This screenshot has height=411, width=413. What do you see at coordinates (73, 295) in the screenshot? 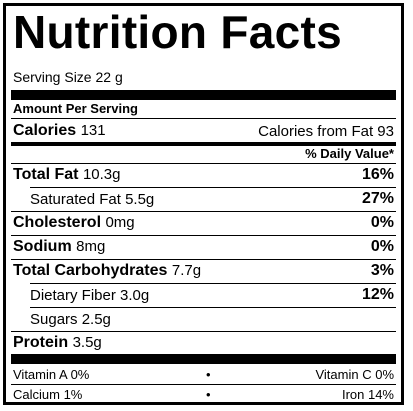
I see `dietary-fiber-label: Dietary Fiber` at bounding box center [73, 295].